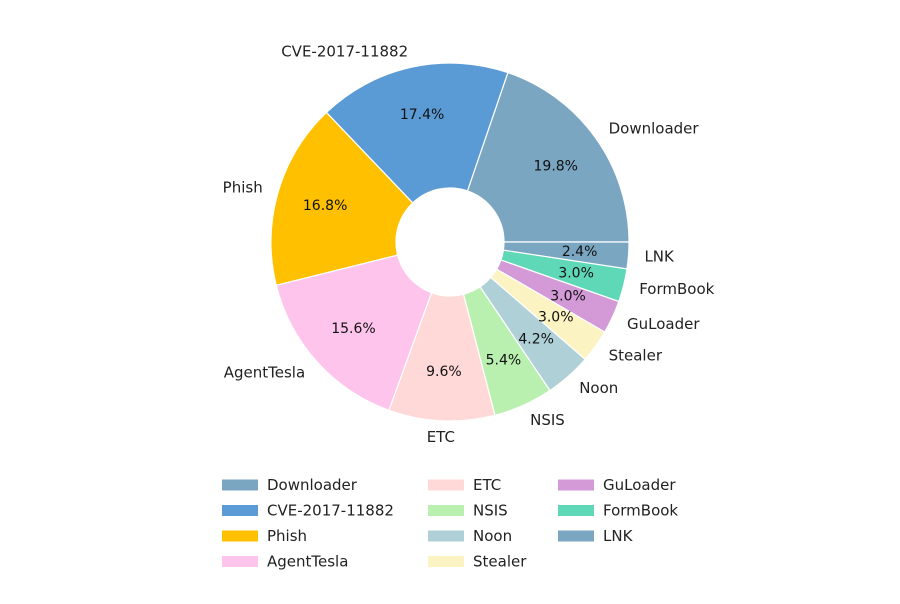 This screenshot has height=604, width=900. I want to click on legend-label-downloader: Downloader, so click(312, 485).